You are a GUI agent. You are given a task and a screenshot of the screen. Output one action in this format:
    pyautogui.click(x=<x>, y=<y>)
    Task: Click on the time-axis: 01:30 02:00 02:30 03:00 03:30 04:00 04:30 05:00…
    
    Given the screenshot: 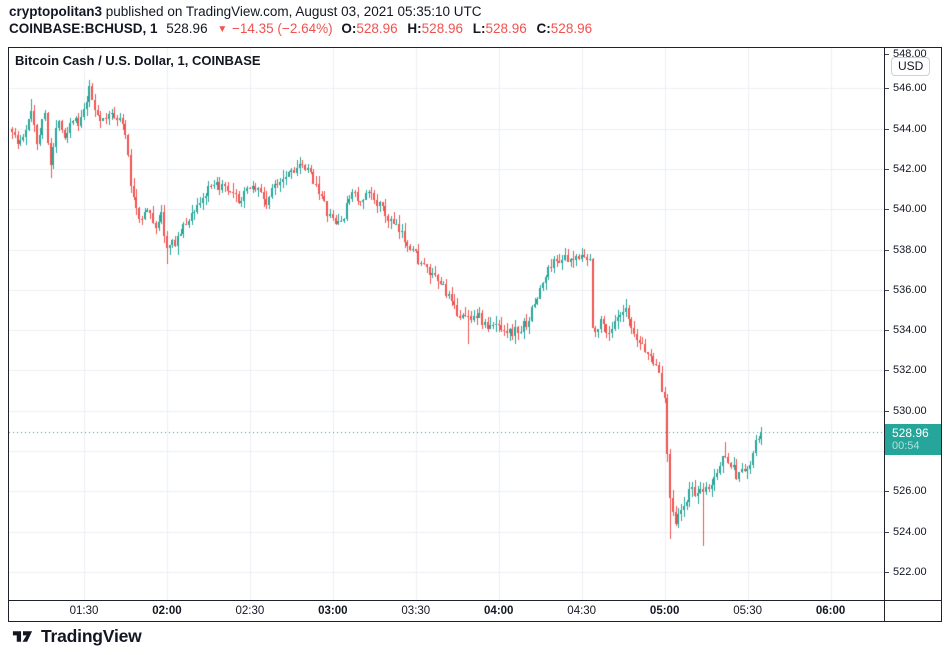 What is the action you would take?
    pyautogui.click(x=475, y=610)
    